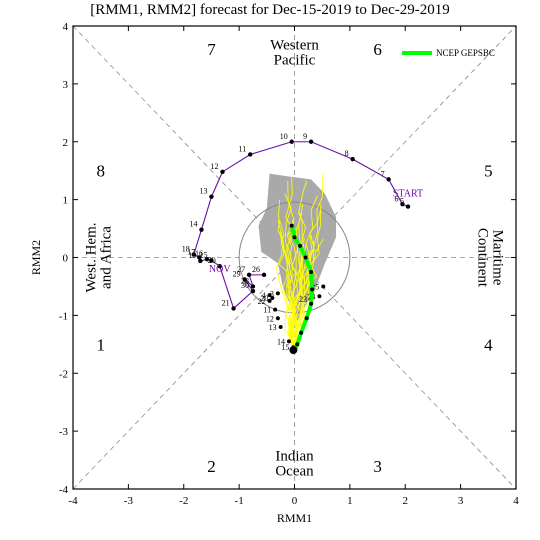 The image size is (540, 540). I want to click on legend-label: NCEP GEPSBC, so click(465, 53).